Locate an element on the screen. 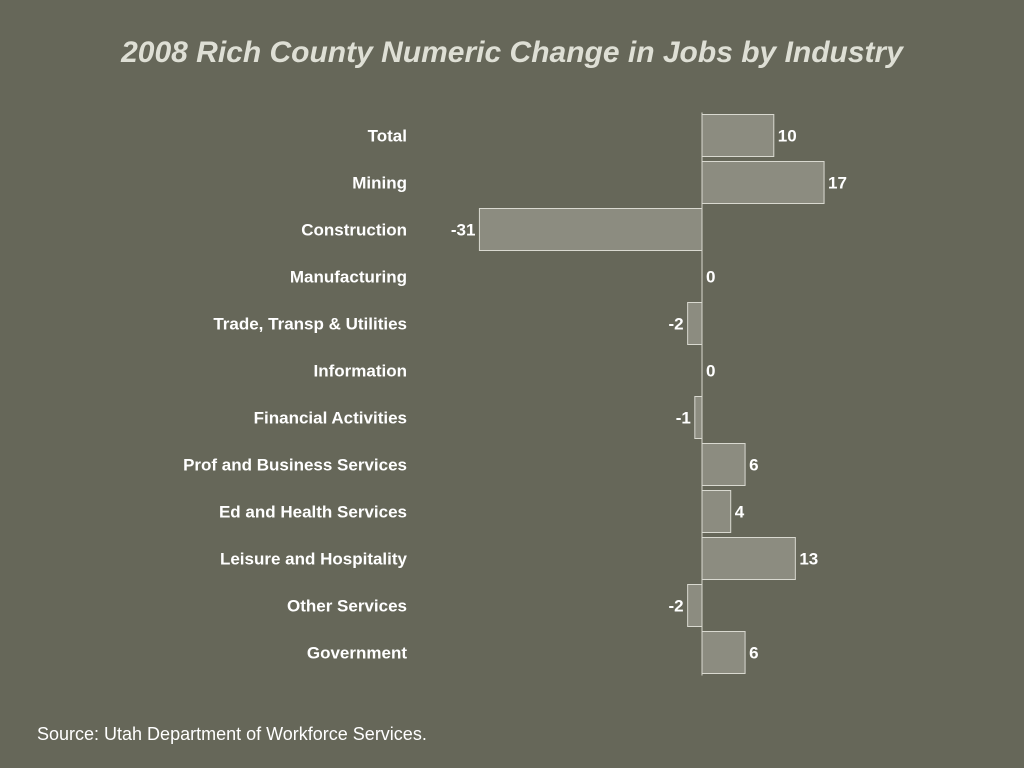 The height and width of the screenshot is (768, 1024). data-label: 10 is located at coordinates (787, 136).